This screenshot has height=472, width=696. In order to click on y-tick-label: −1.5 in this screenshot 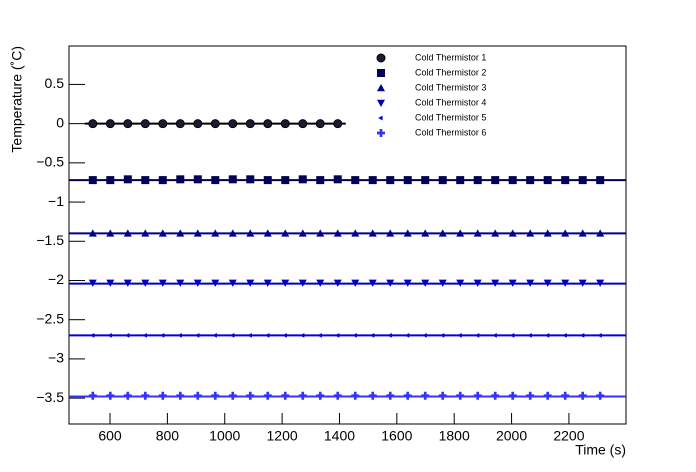, I will do `click(50, 240)`.